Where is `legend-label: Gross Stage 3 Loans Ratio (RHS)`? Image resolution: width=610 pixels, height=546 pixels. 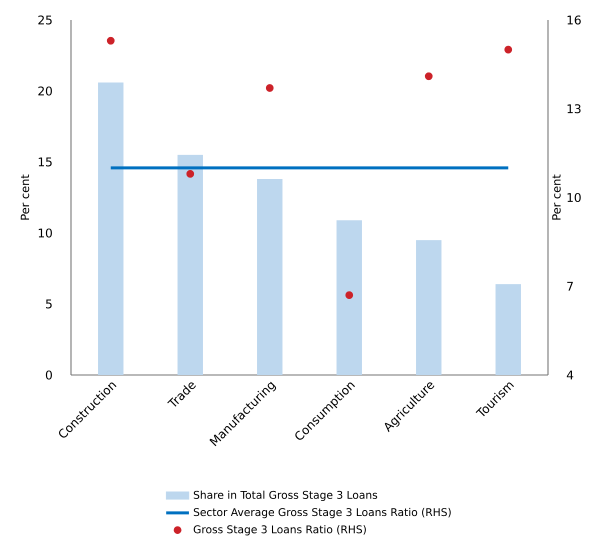
legend-label: Gross Stage 3 Loans Ratio (RHS) is located at coordinates (280, 530).